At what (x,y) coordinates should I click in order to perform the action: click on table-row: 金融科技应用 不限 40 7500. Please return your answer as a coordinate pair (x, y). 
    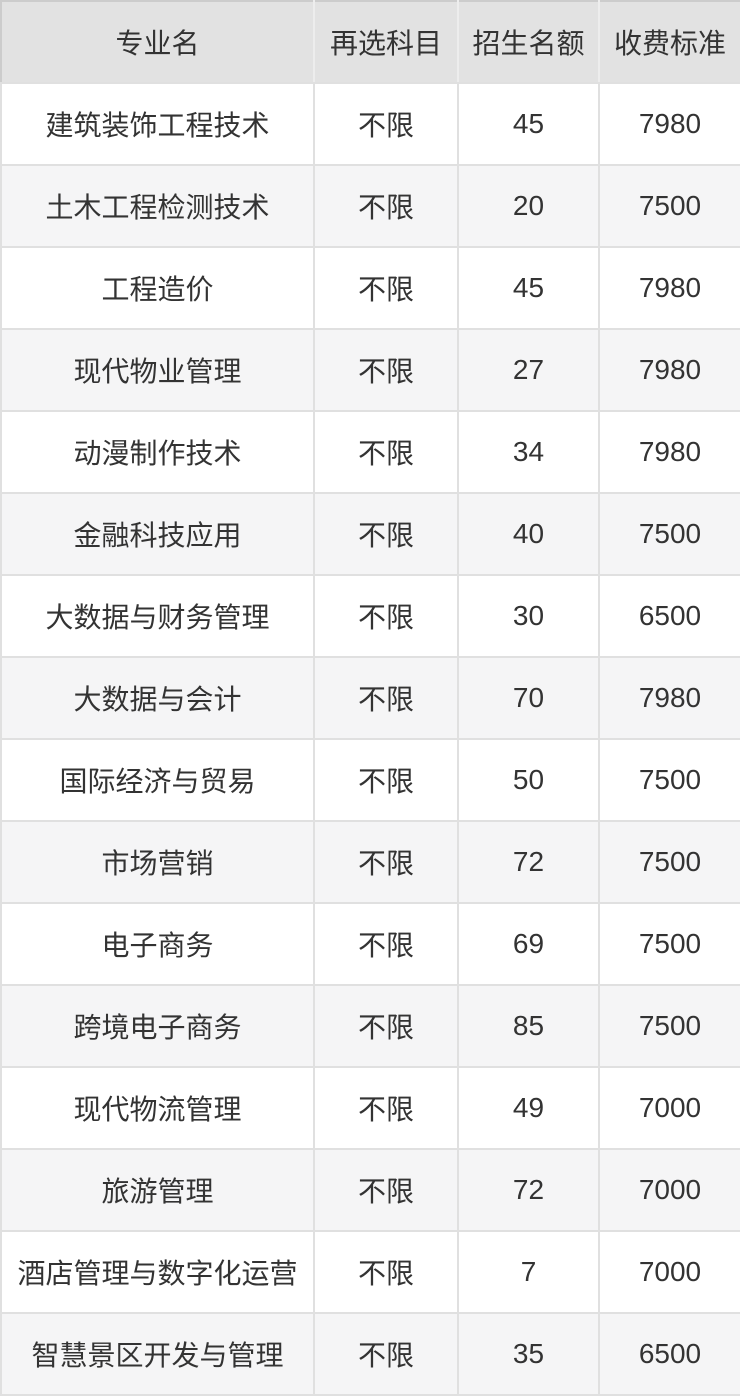
    Looking at the image, I should click on (370, 534).